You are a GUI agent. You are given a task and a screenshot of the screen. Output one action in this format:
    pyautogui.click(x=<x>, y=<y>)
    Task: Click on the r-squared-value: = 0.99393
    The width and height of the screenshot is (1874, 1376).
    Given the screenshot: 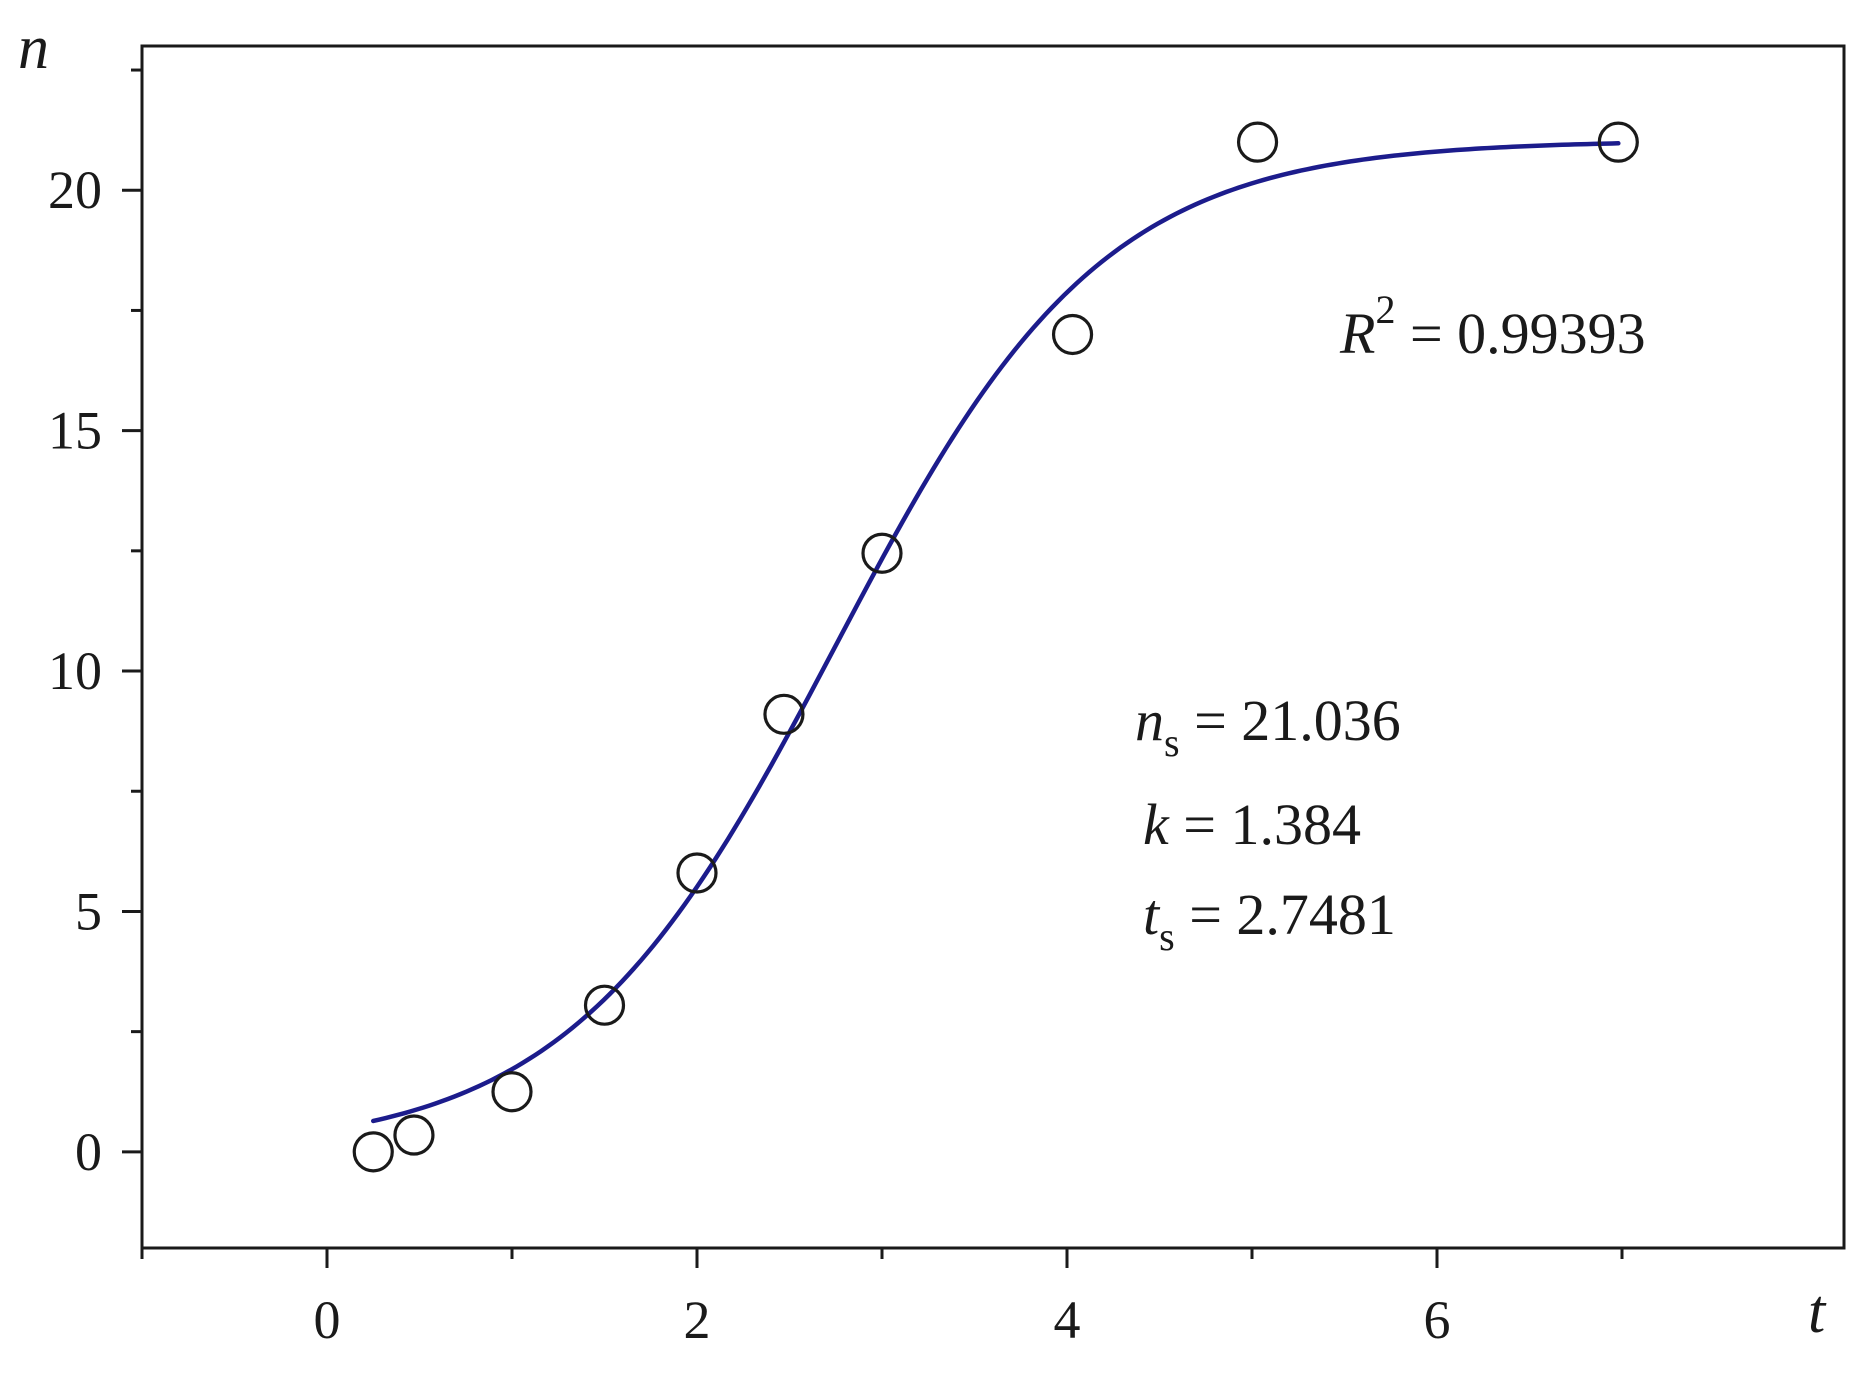 What is the action you would take?
    pyautogui.click(x=1520, y=333)
    